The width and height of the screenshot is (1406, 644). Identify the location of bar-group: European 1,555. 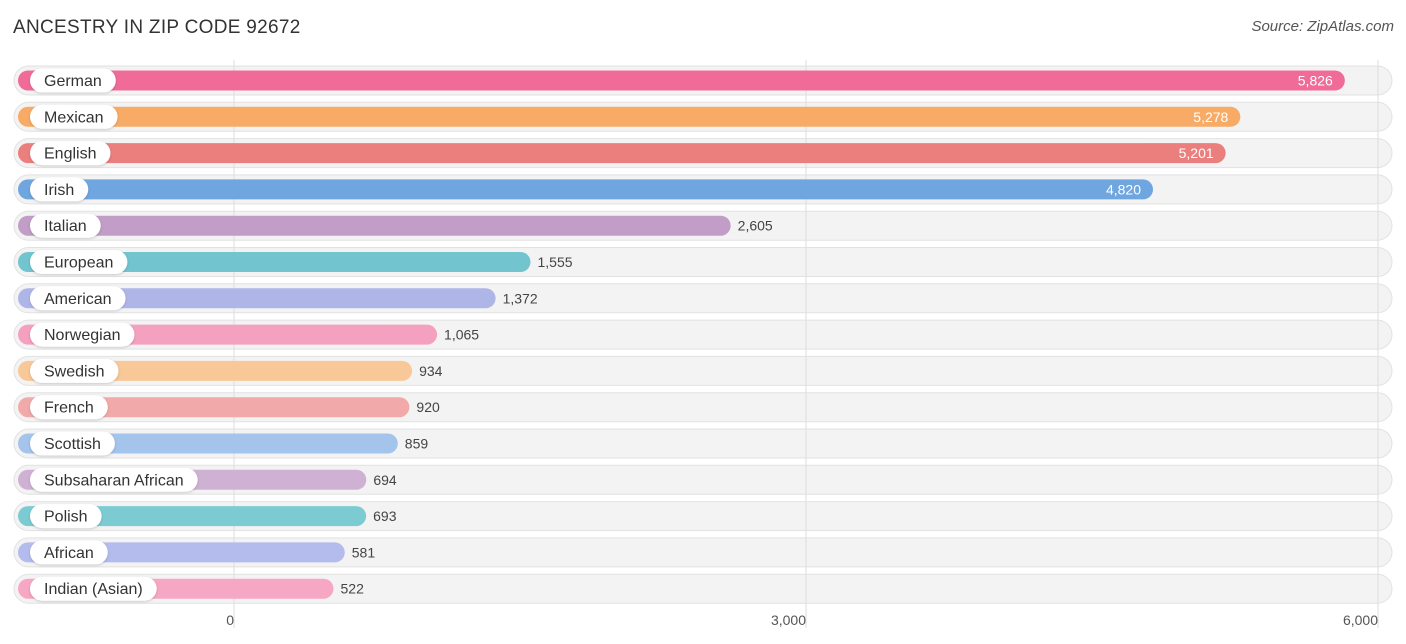
(295, 262).